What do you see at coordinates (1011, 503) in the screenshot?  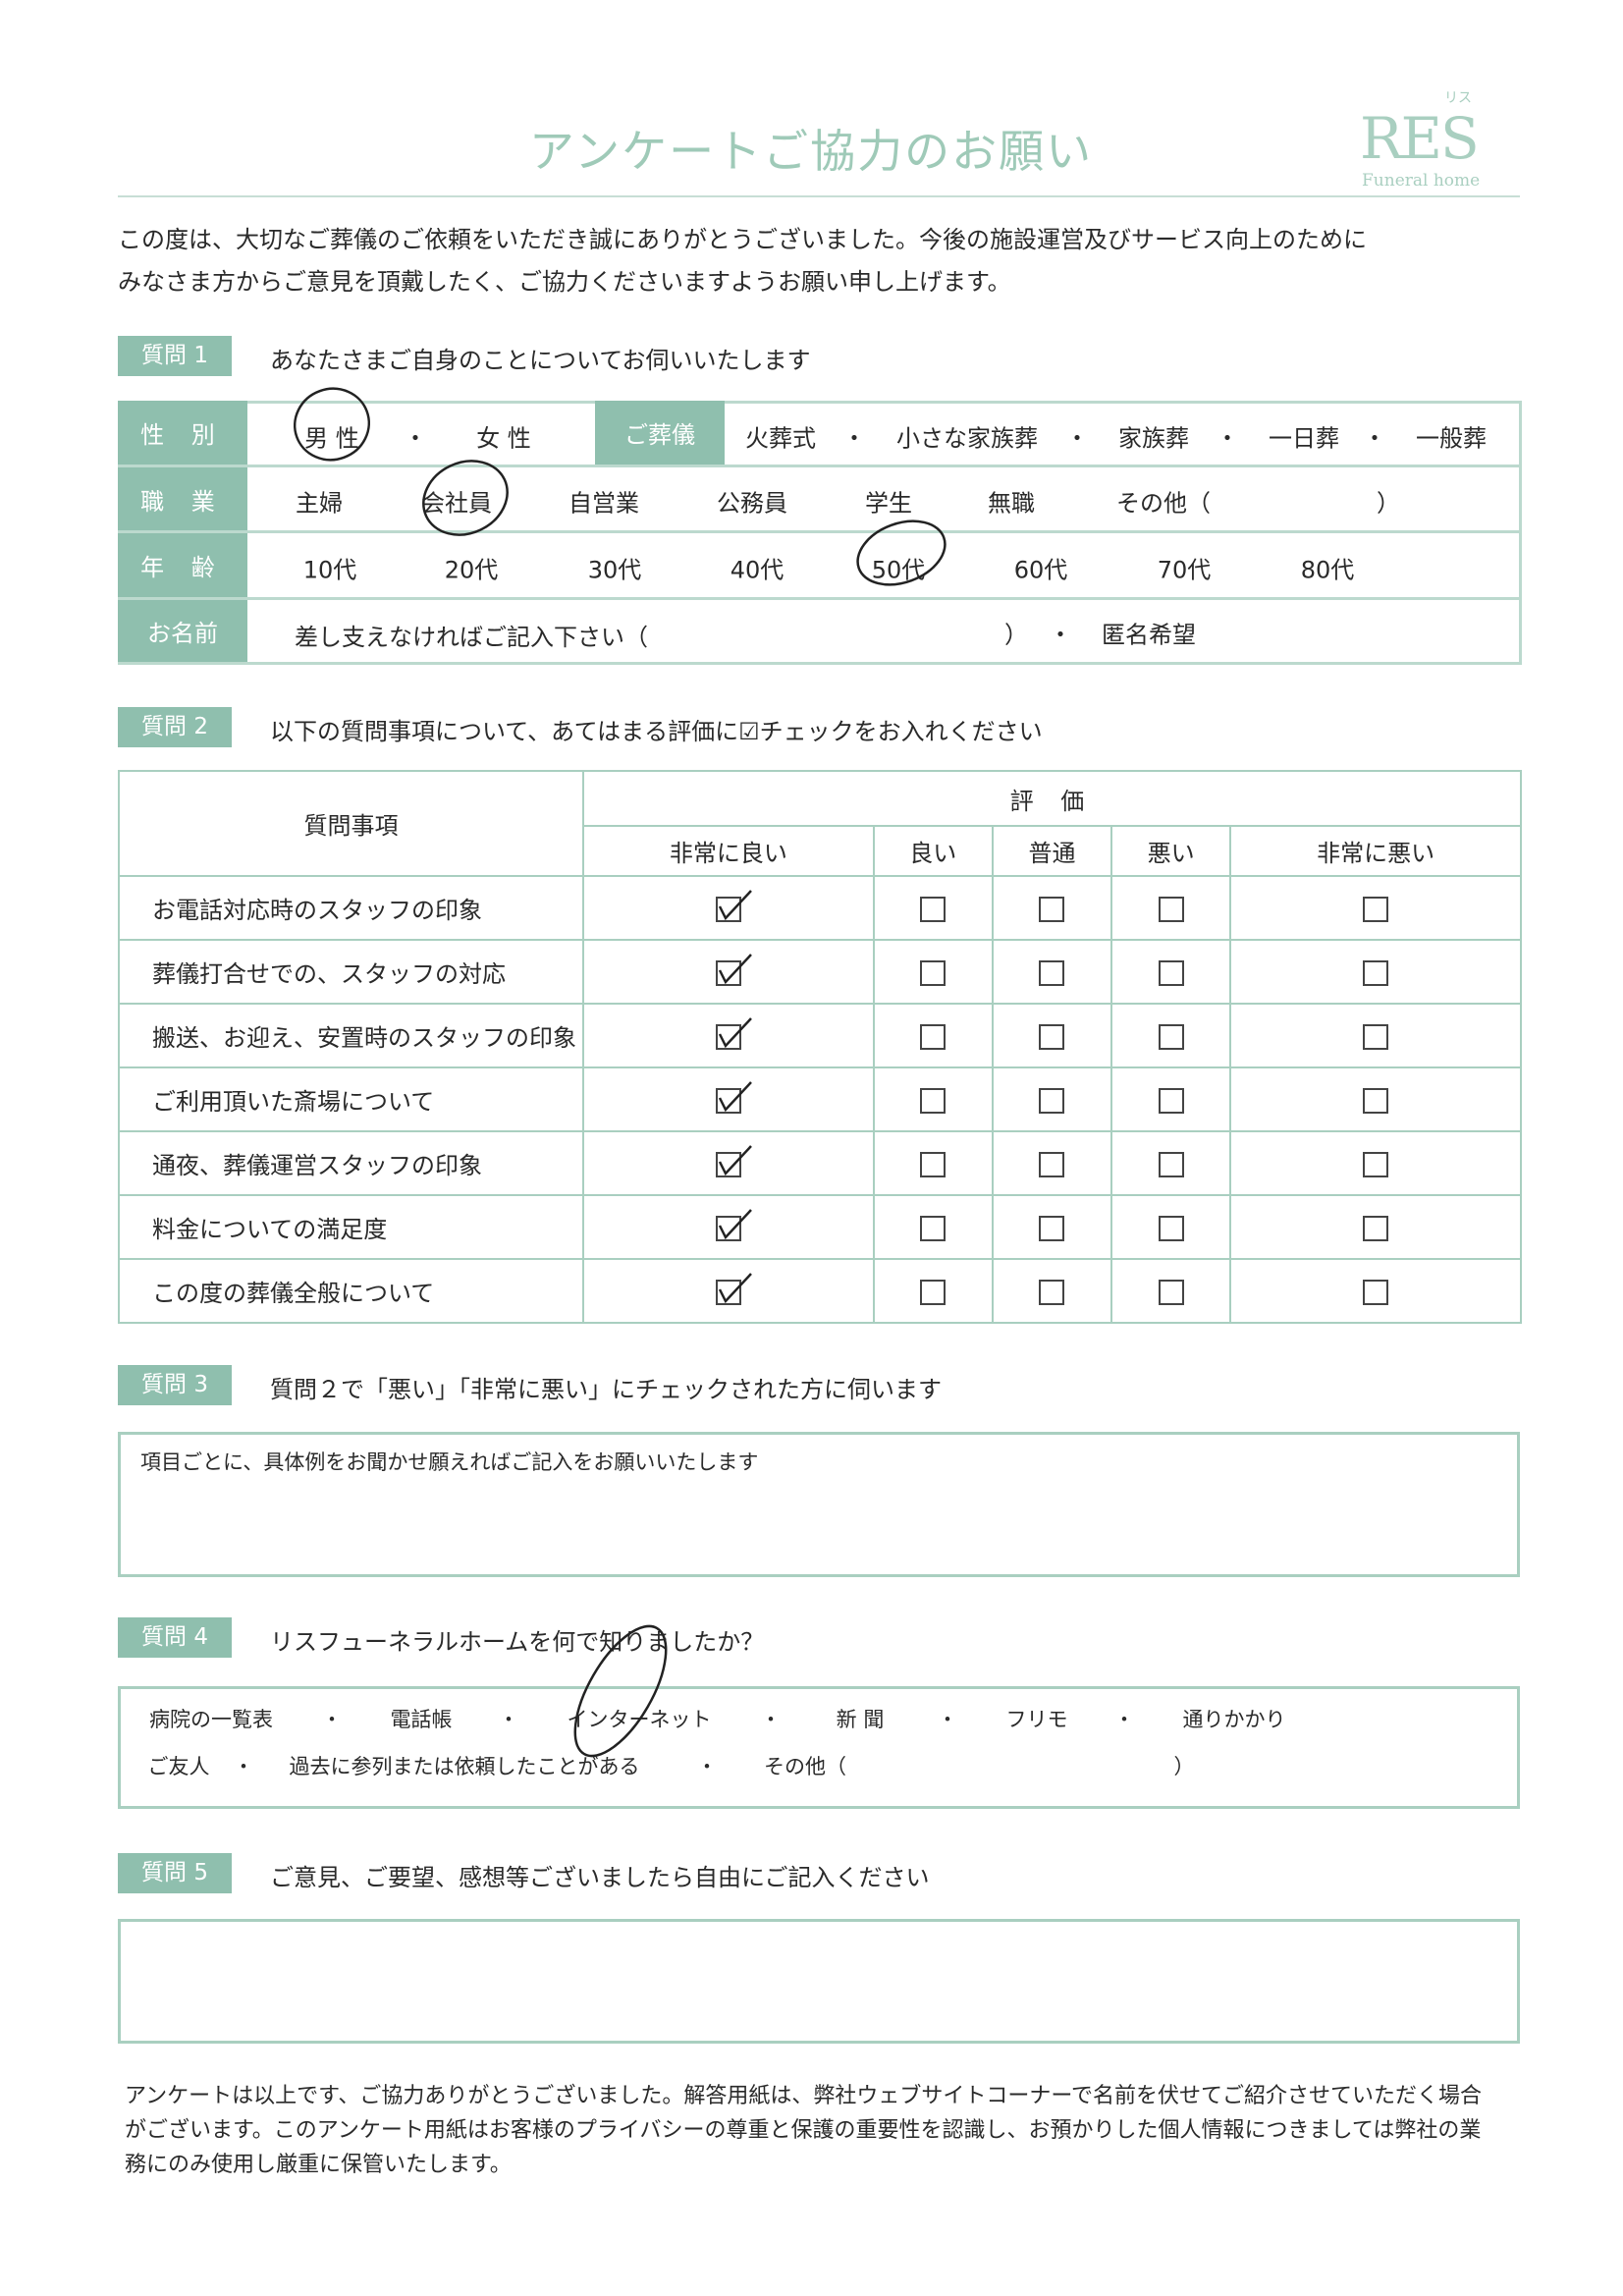 I see `job-option: 無職` at bounding box center [1011, 503].